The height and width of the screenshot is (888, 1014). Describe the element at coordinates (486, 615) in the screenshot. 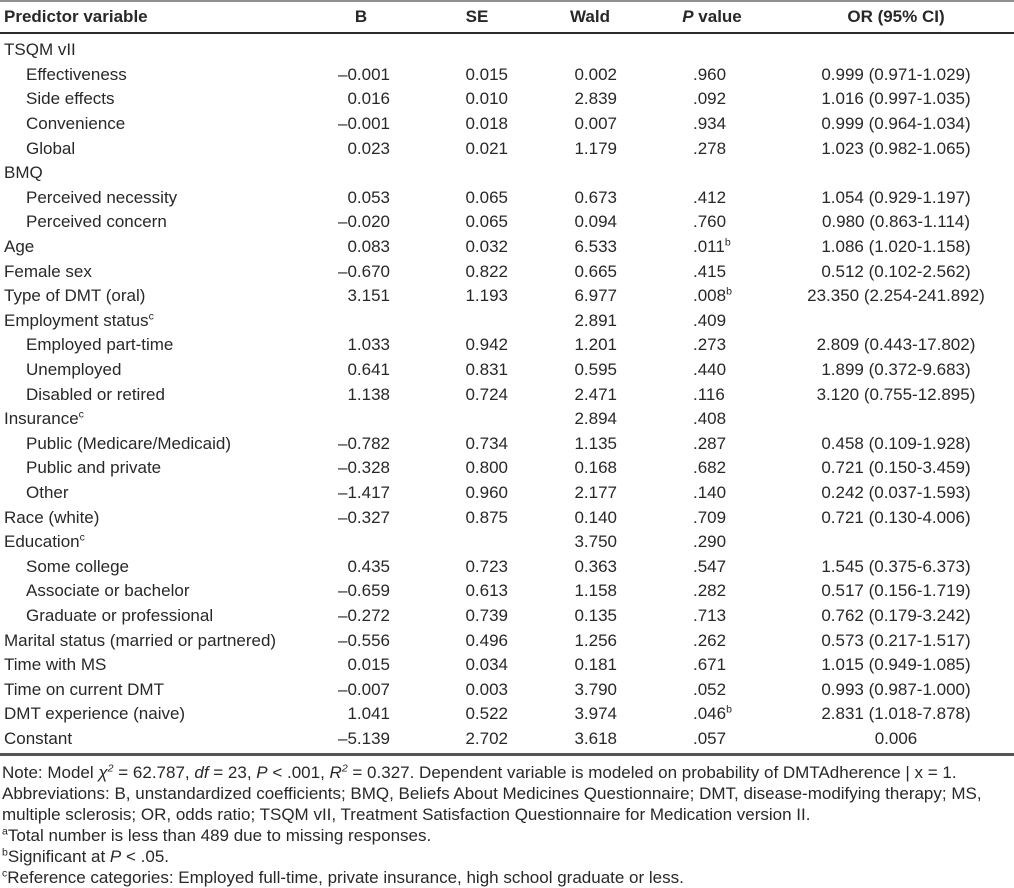

I see `cell-se: 0.739` at that location.